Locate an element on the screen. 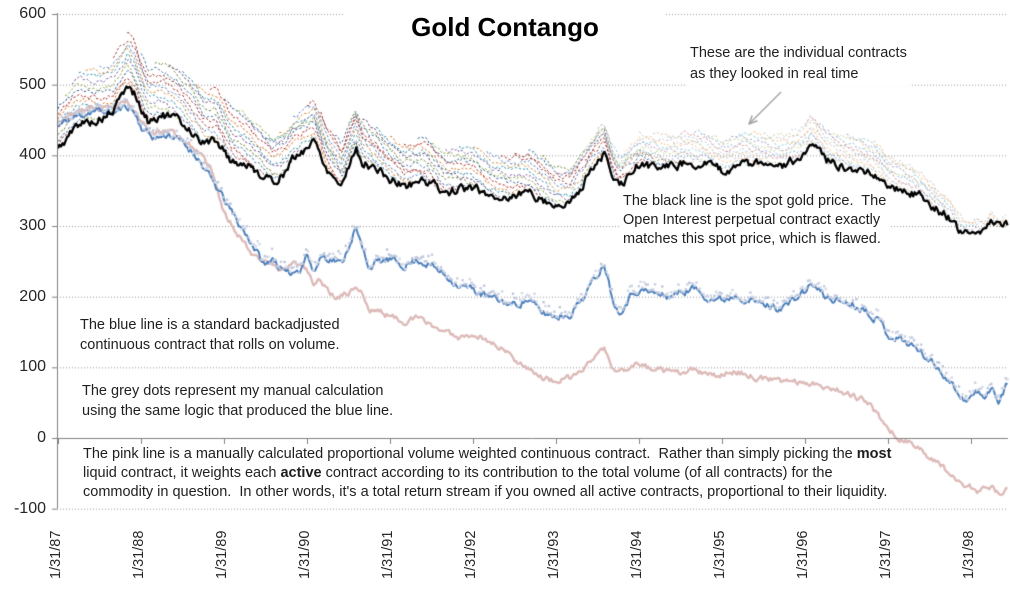  x-tick-label: 1/31/90 is located at coordinates (305, 554).